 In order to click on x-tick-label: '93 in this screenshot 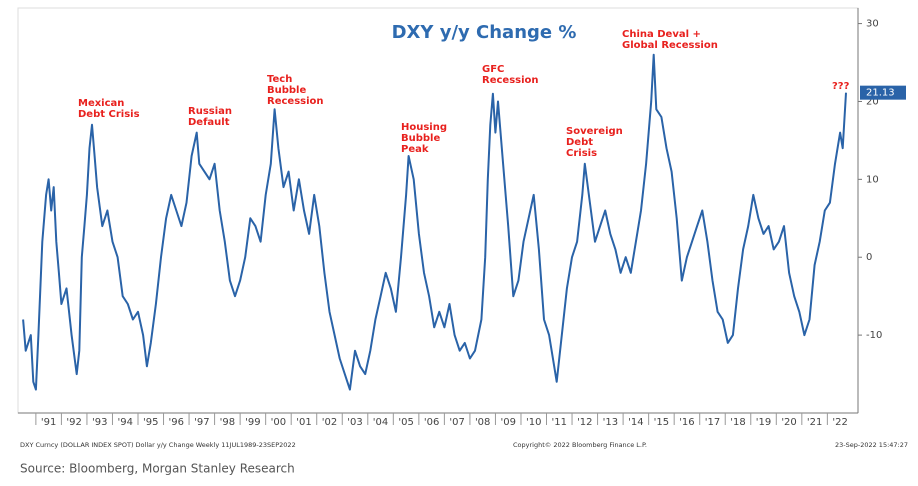, I will do `click(99, 422)`.